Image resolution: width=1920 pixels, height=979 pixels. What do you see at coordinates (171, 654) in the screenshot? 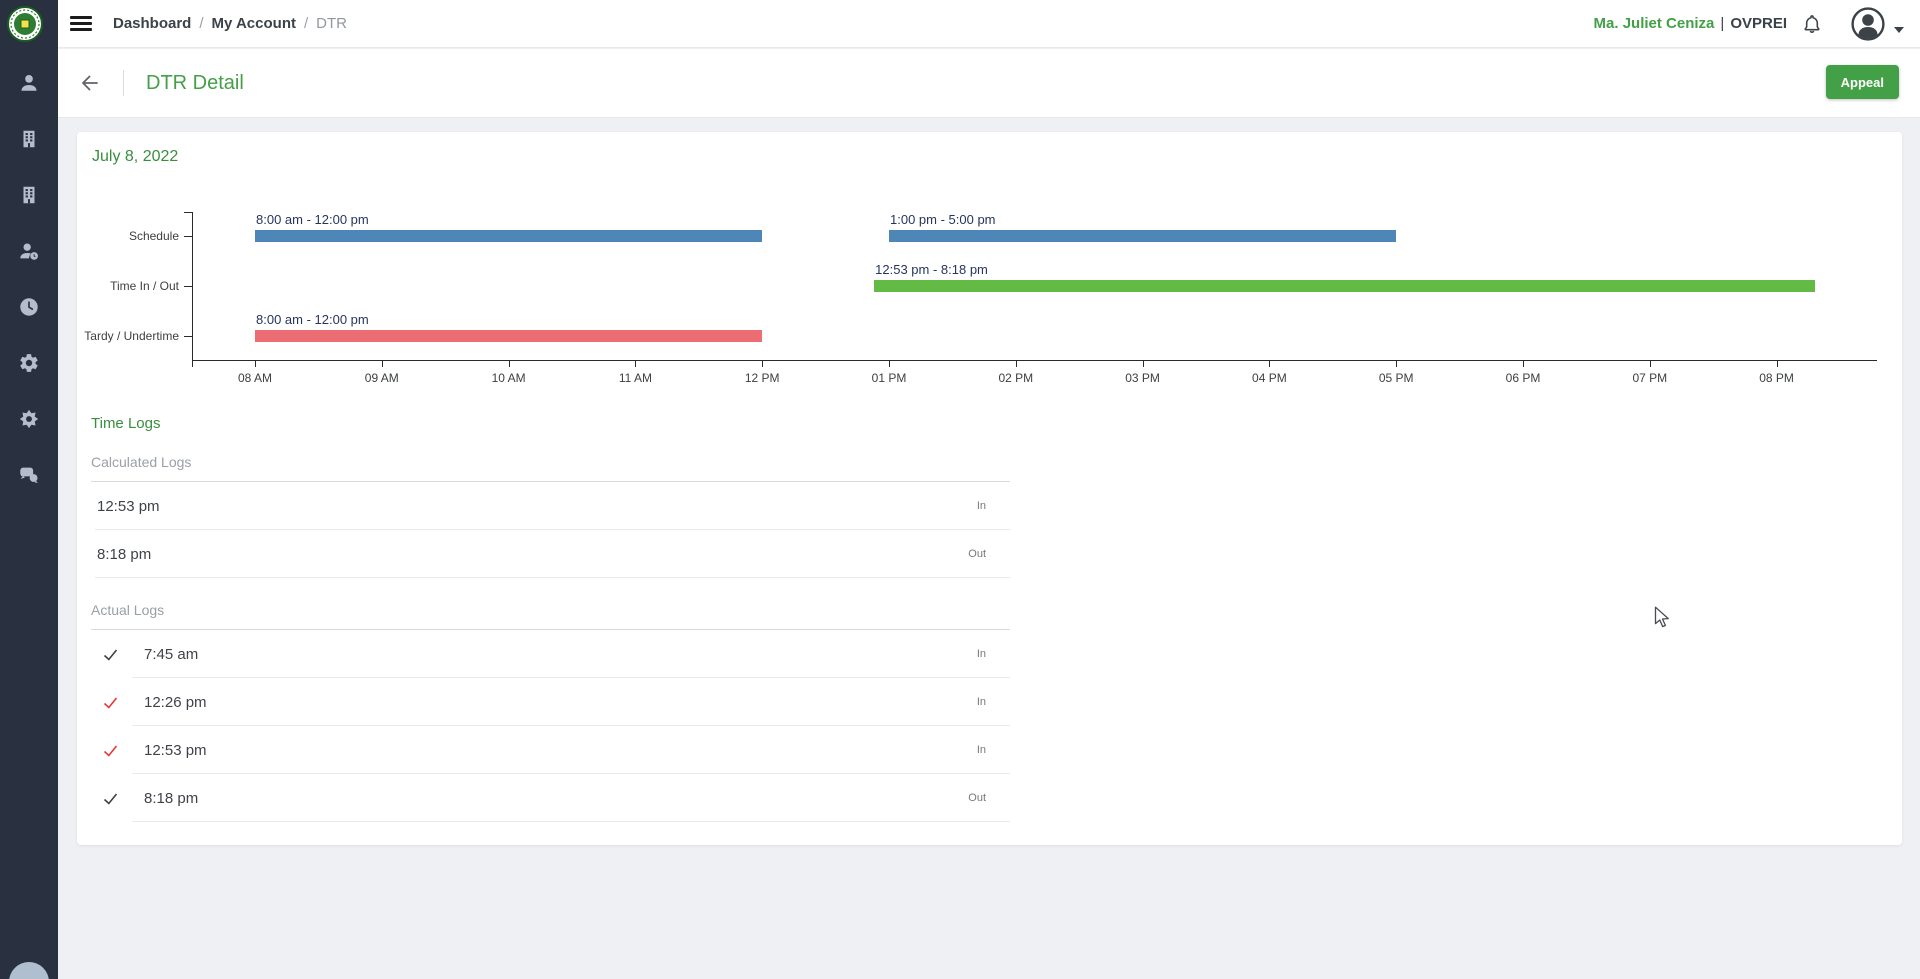
I see `log-time: 7:45 am` at bounding box center [171, 654].